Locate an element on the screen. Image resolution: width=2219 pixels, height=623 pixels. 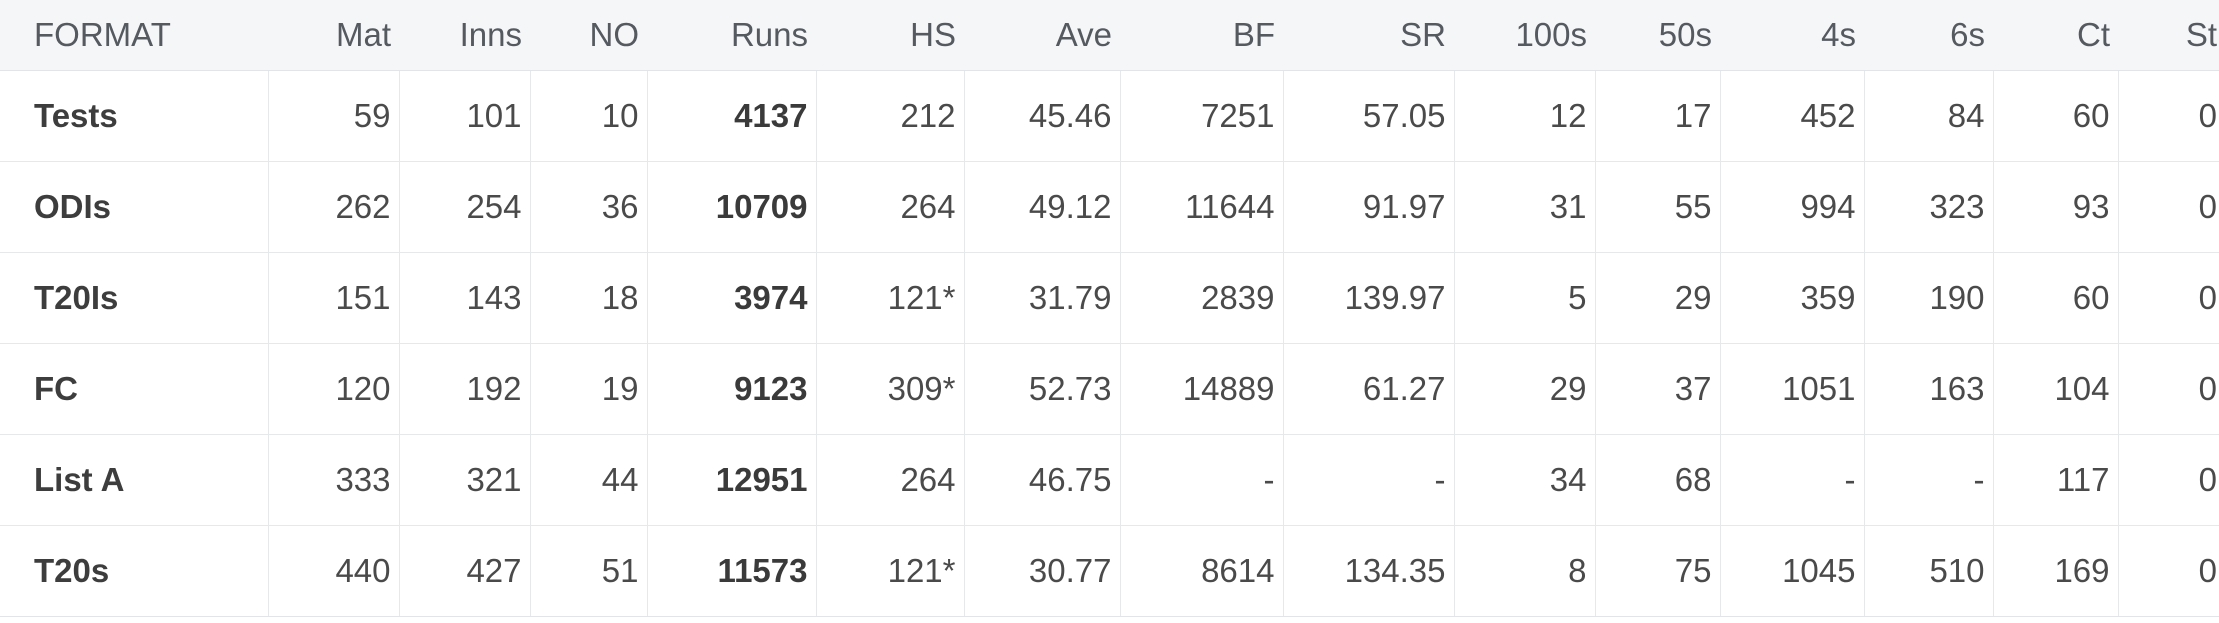
cell-ave: 30.77 is located at coordinates (1041, 571).